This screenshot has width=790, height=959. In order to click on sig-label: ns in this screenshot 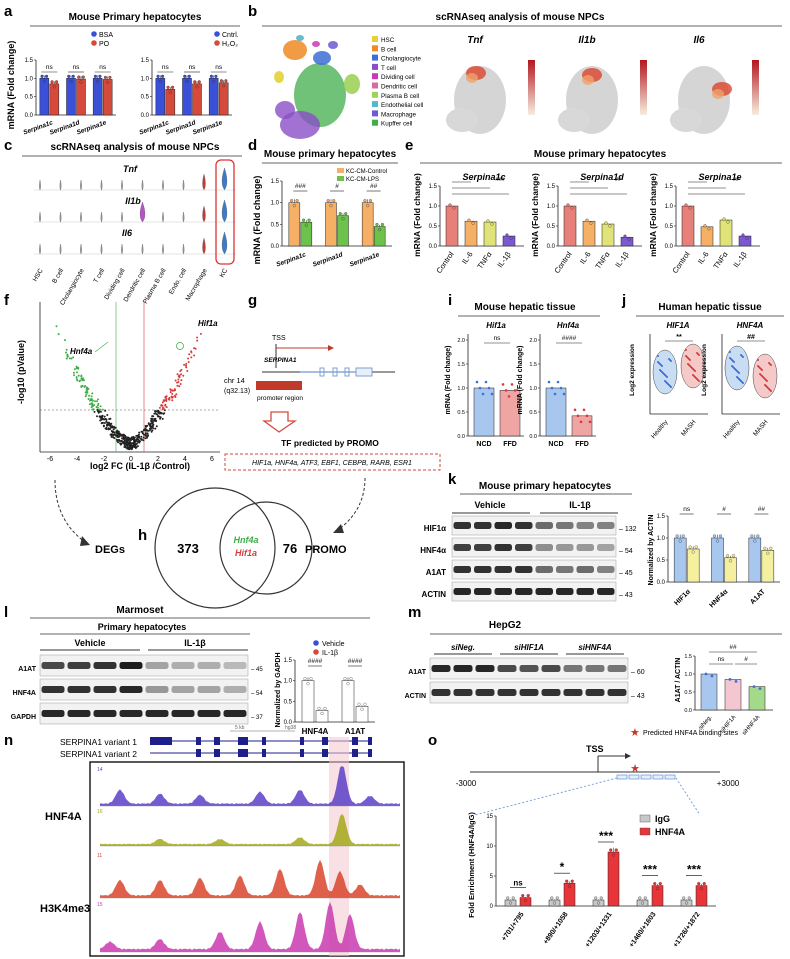, I will do `click(77, 67)`.